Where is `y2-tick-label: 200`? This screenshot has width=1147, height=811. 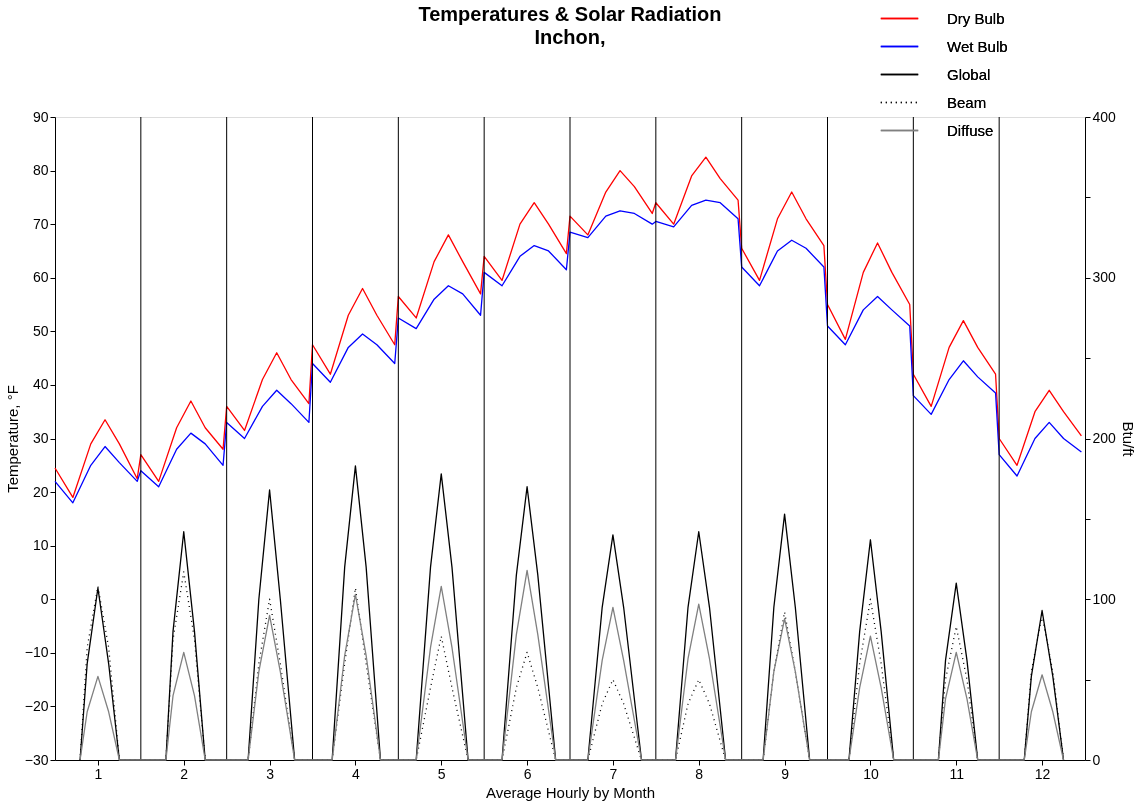 y2-tick-label: 200 is located at coordinates (1104, 438).